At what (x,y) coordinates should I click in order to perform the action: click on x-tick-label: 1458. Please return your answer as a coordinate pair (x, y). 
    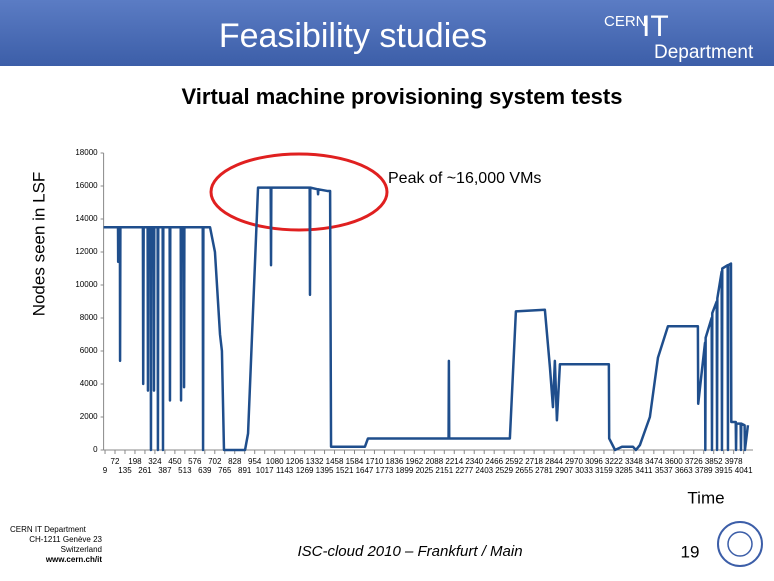
    Looking at the image, I should click on (335, 461).